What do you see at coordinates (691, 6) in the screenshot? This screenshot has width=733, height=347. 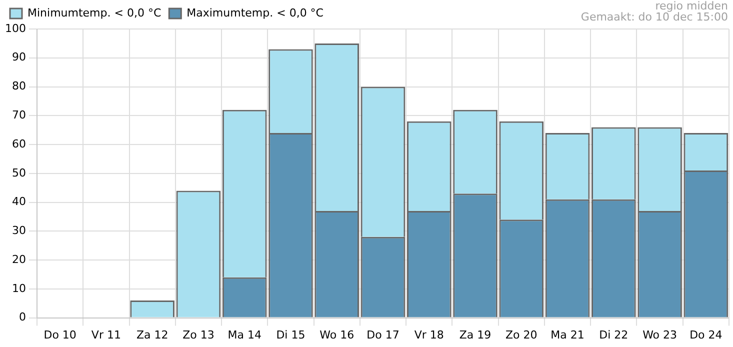 I see `text: regio midden` at bounding box center [691, 6].